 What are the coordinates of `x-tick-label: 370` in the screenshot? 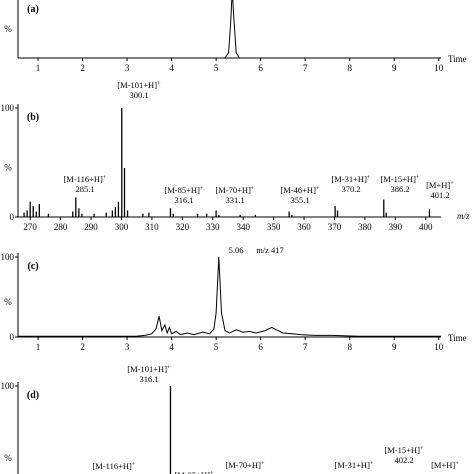 It's located at (335, 227).